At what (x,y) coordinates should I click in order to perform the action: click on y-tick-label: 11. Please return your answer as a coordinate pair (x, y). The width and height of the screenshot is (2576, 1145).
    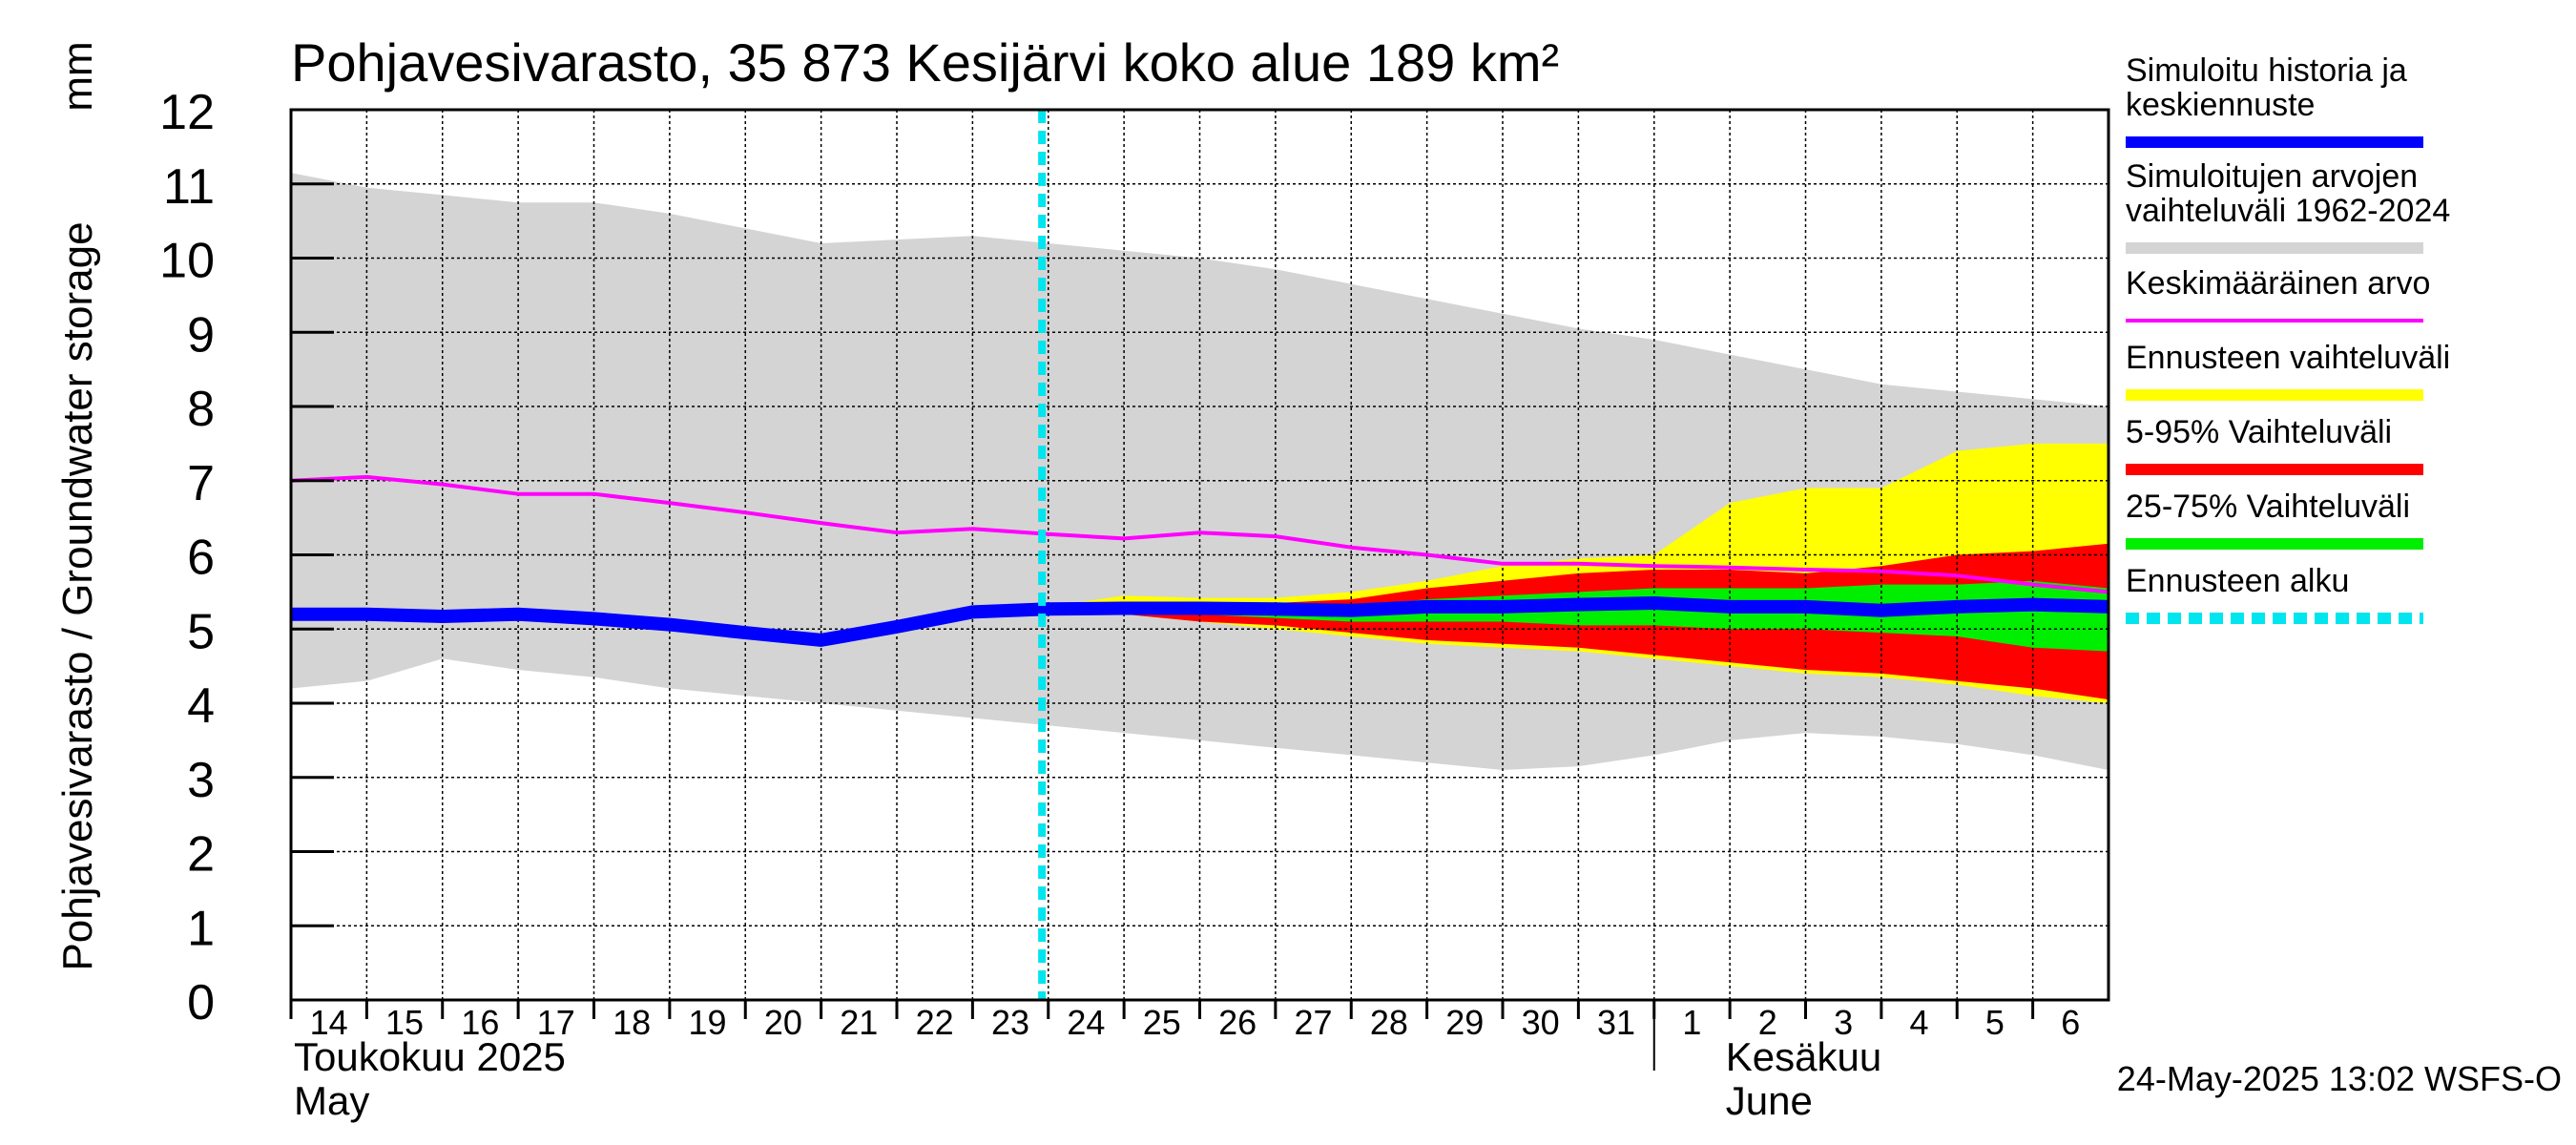
    Looking at the image, I should click on (189, 187).